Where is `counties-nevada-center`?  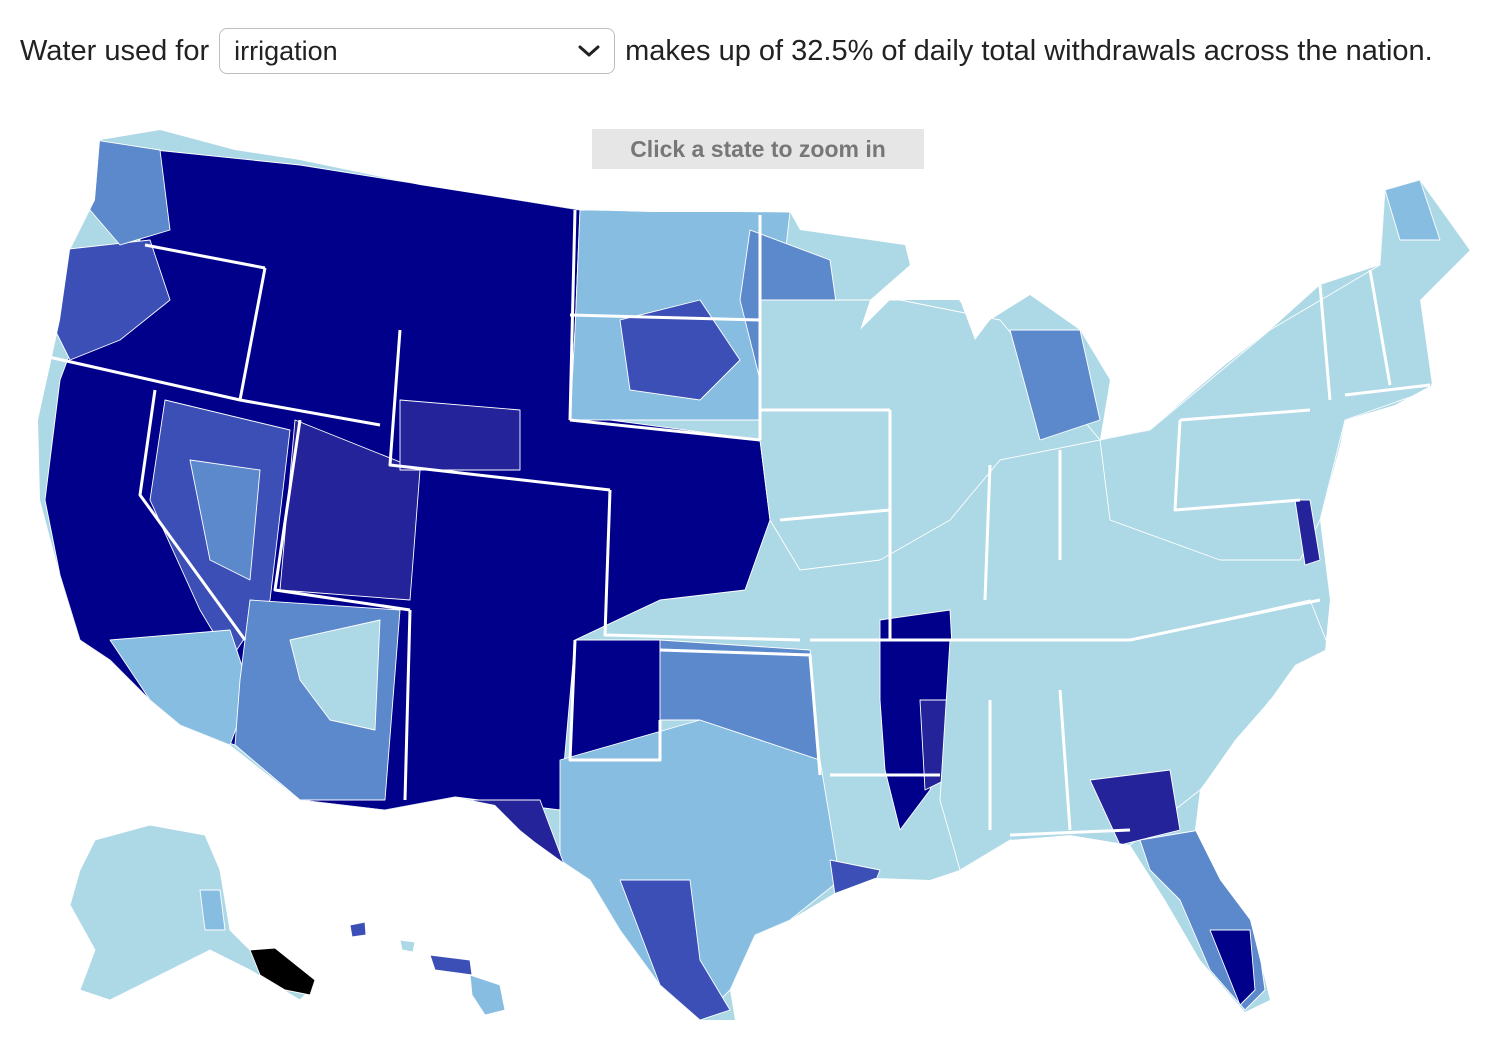 counties-nevada-center is located at coordinates (225, 520).